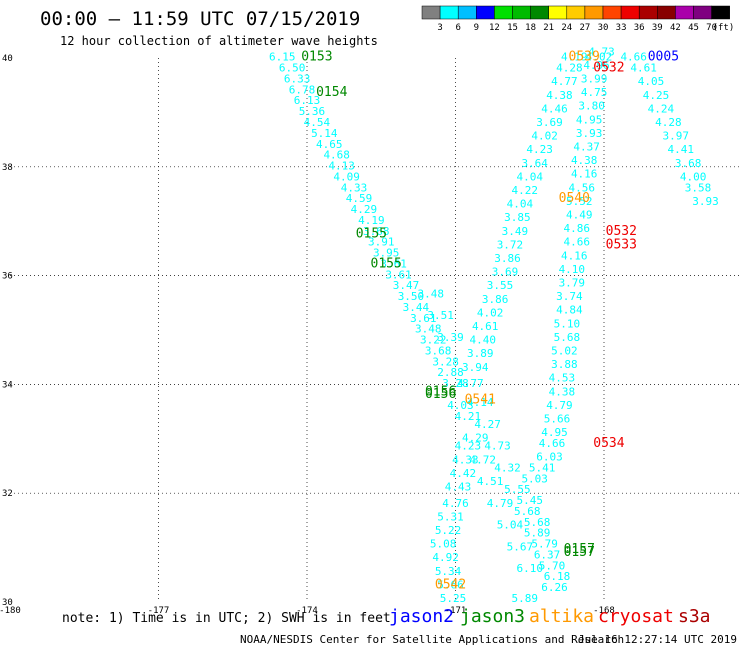 The width and height of the screenshot is (740, 650). What do you see at coordinates (577, 228) in the screenshot?
I see `swh-value: 4.86` at bounding box center [577, 228].